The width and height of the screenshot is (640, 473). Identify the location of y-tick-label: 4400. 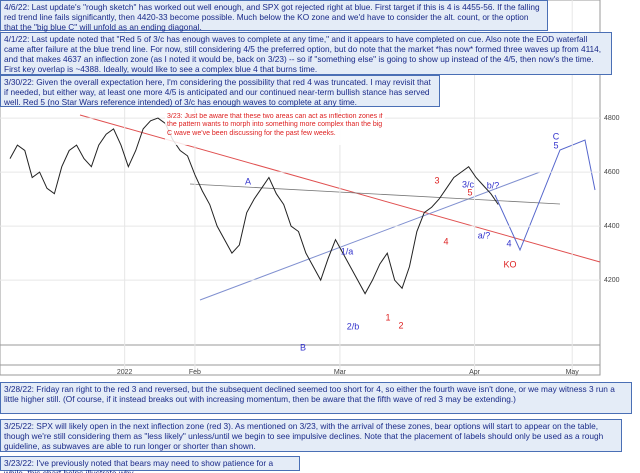
(612, 226).